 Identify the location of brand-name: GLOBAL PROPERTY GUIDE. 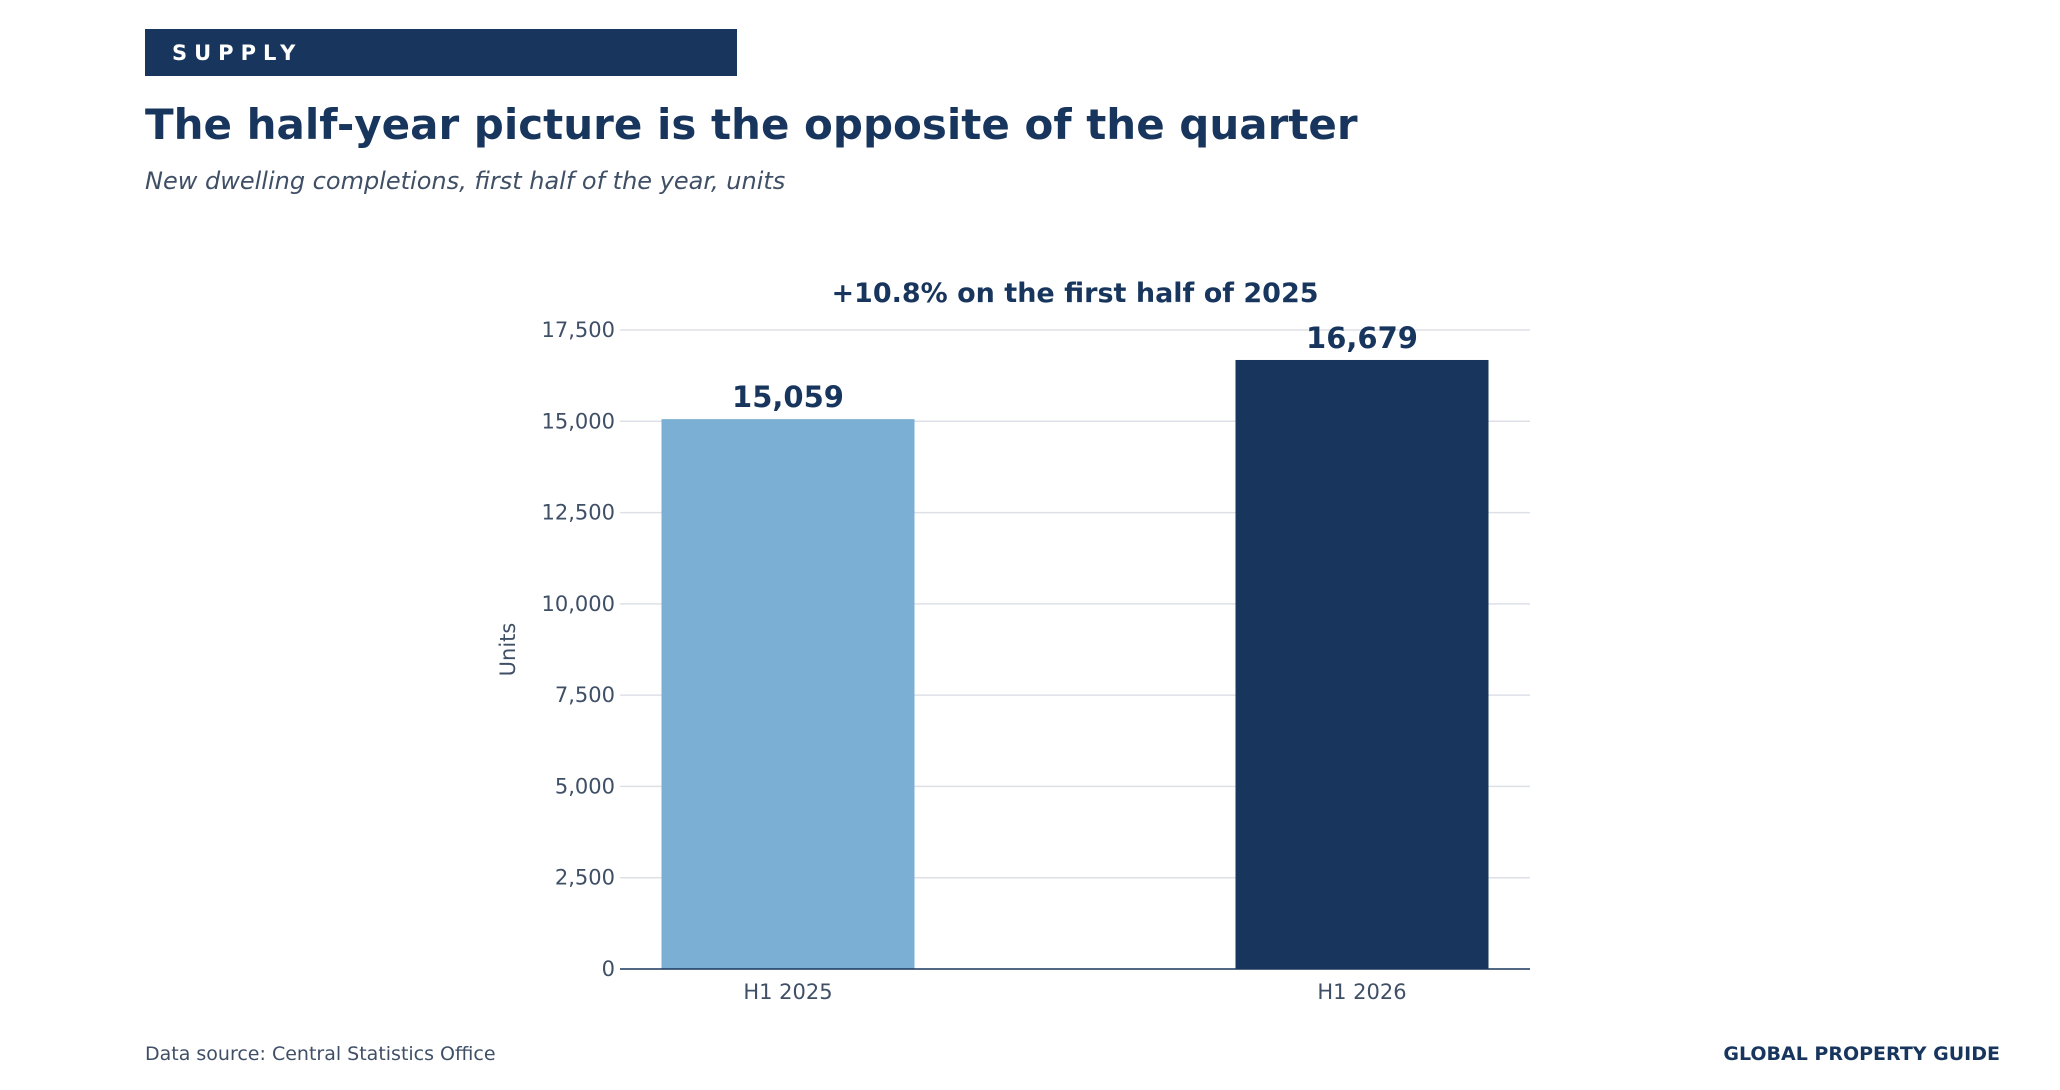
(1861, 1054).